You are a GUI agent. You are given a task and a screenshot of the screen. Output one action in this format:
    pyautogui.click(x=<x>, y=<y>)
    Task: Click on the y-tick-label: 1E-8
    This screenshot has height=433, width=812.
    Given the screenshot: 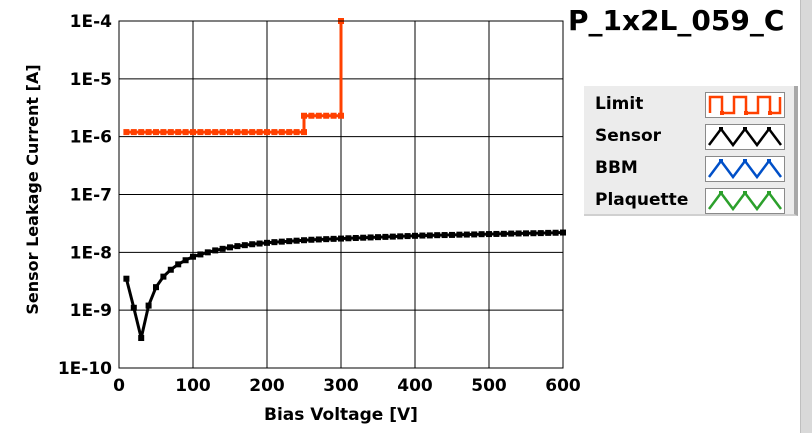 What is the action you would take?
    pyautogui.click(x=91, y=253)
    